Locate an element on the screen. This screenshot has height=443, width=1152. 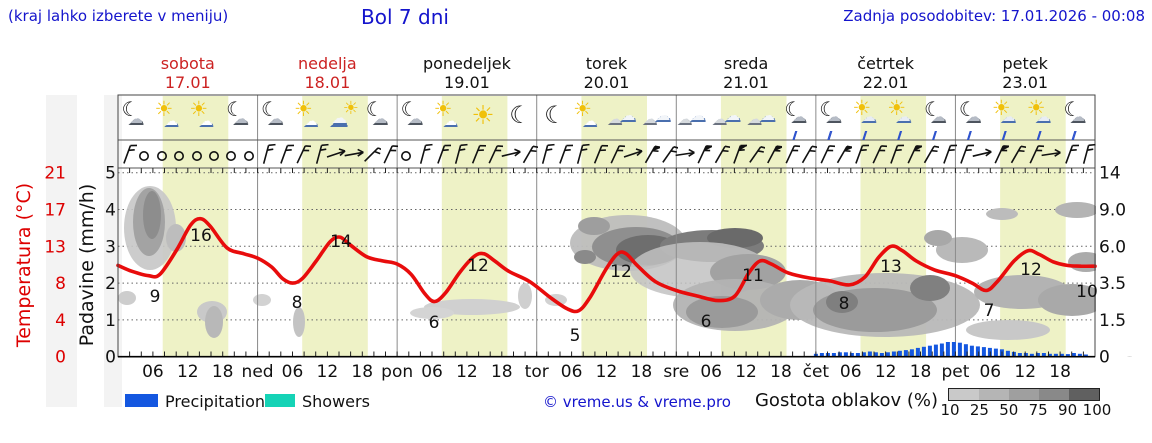
cloud-height-tick-label: 14 is located at coordinates (1110, 174).